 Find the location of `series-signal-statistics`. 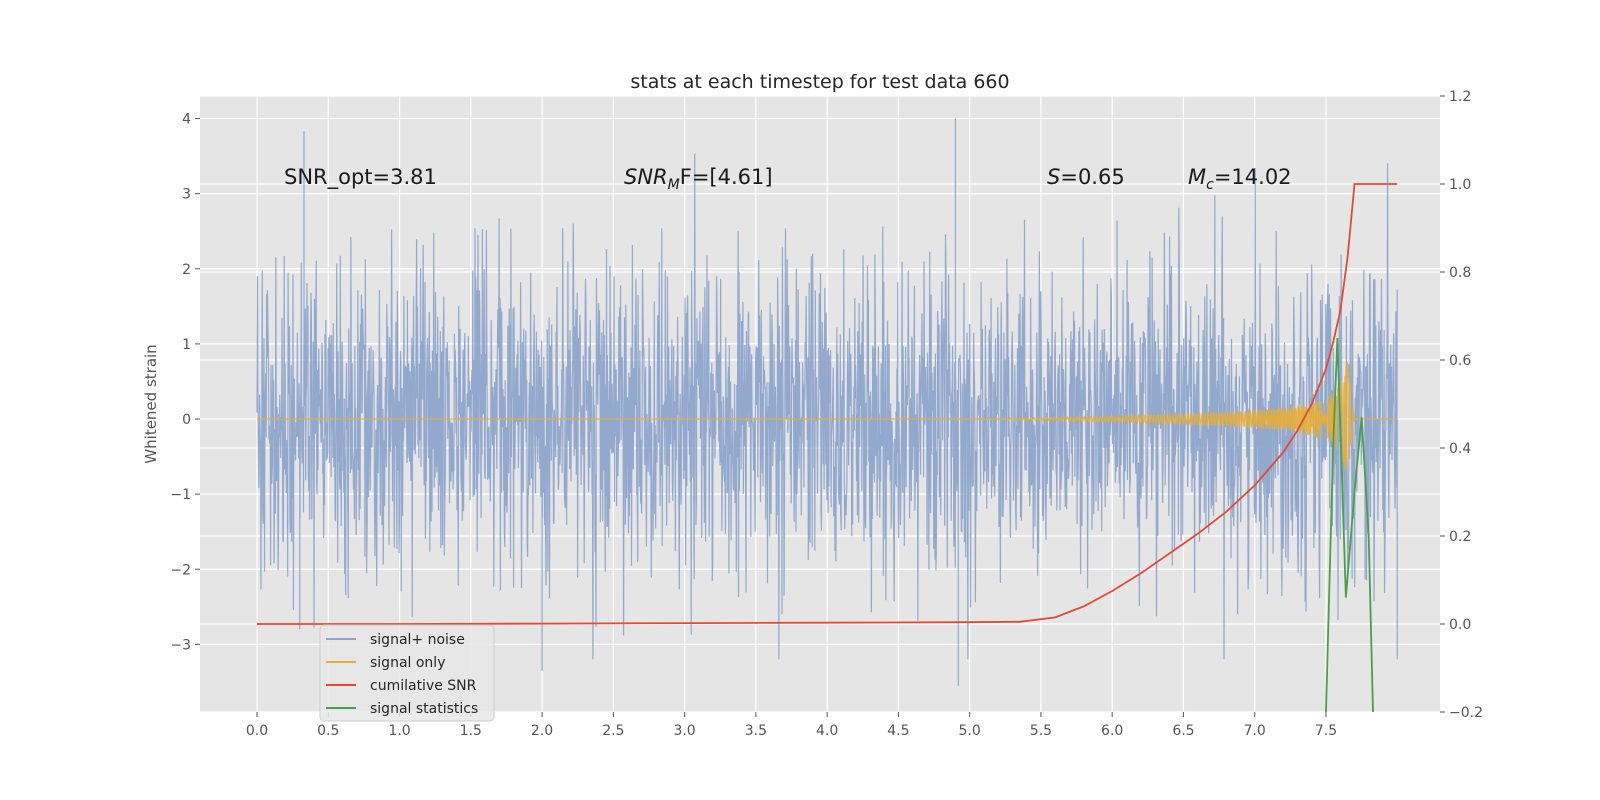

series-signal-statistics is located at coordinates (1349, 525).